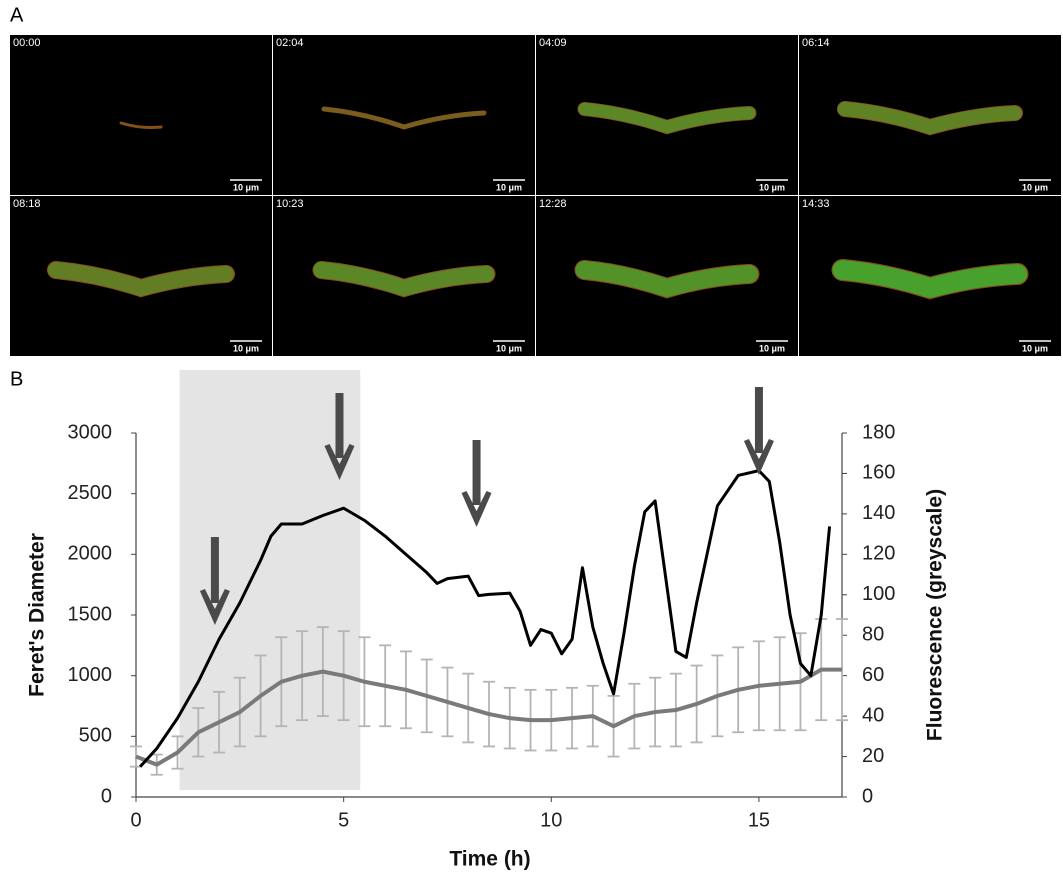  What do you see at coordinates (553, 43) in the screenshot?
I see `timestamp: 04:09` at bounding box center [553, 43].